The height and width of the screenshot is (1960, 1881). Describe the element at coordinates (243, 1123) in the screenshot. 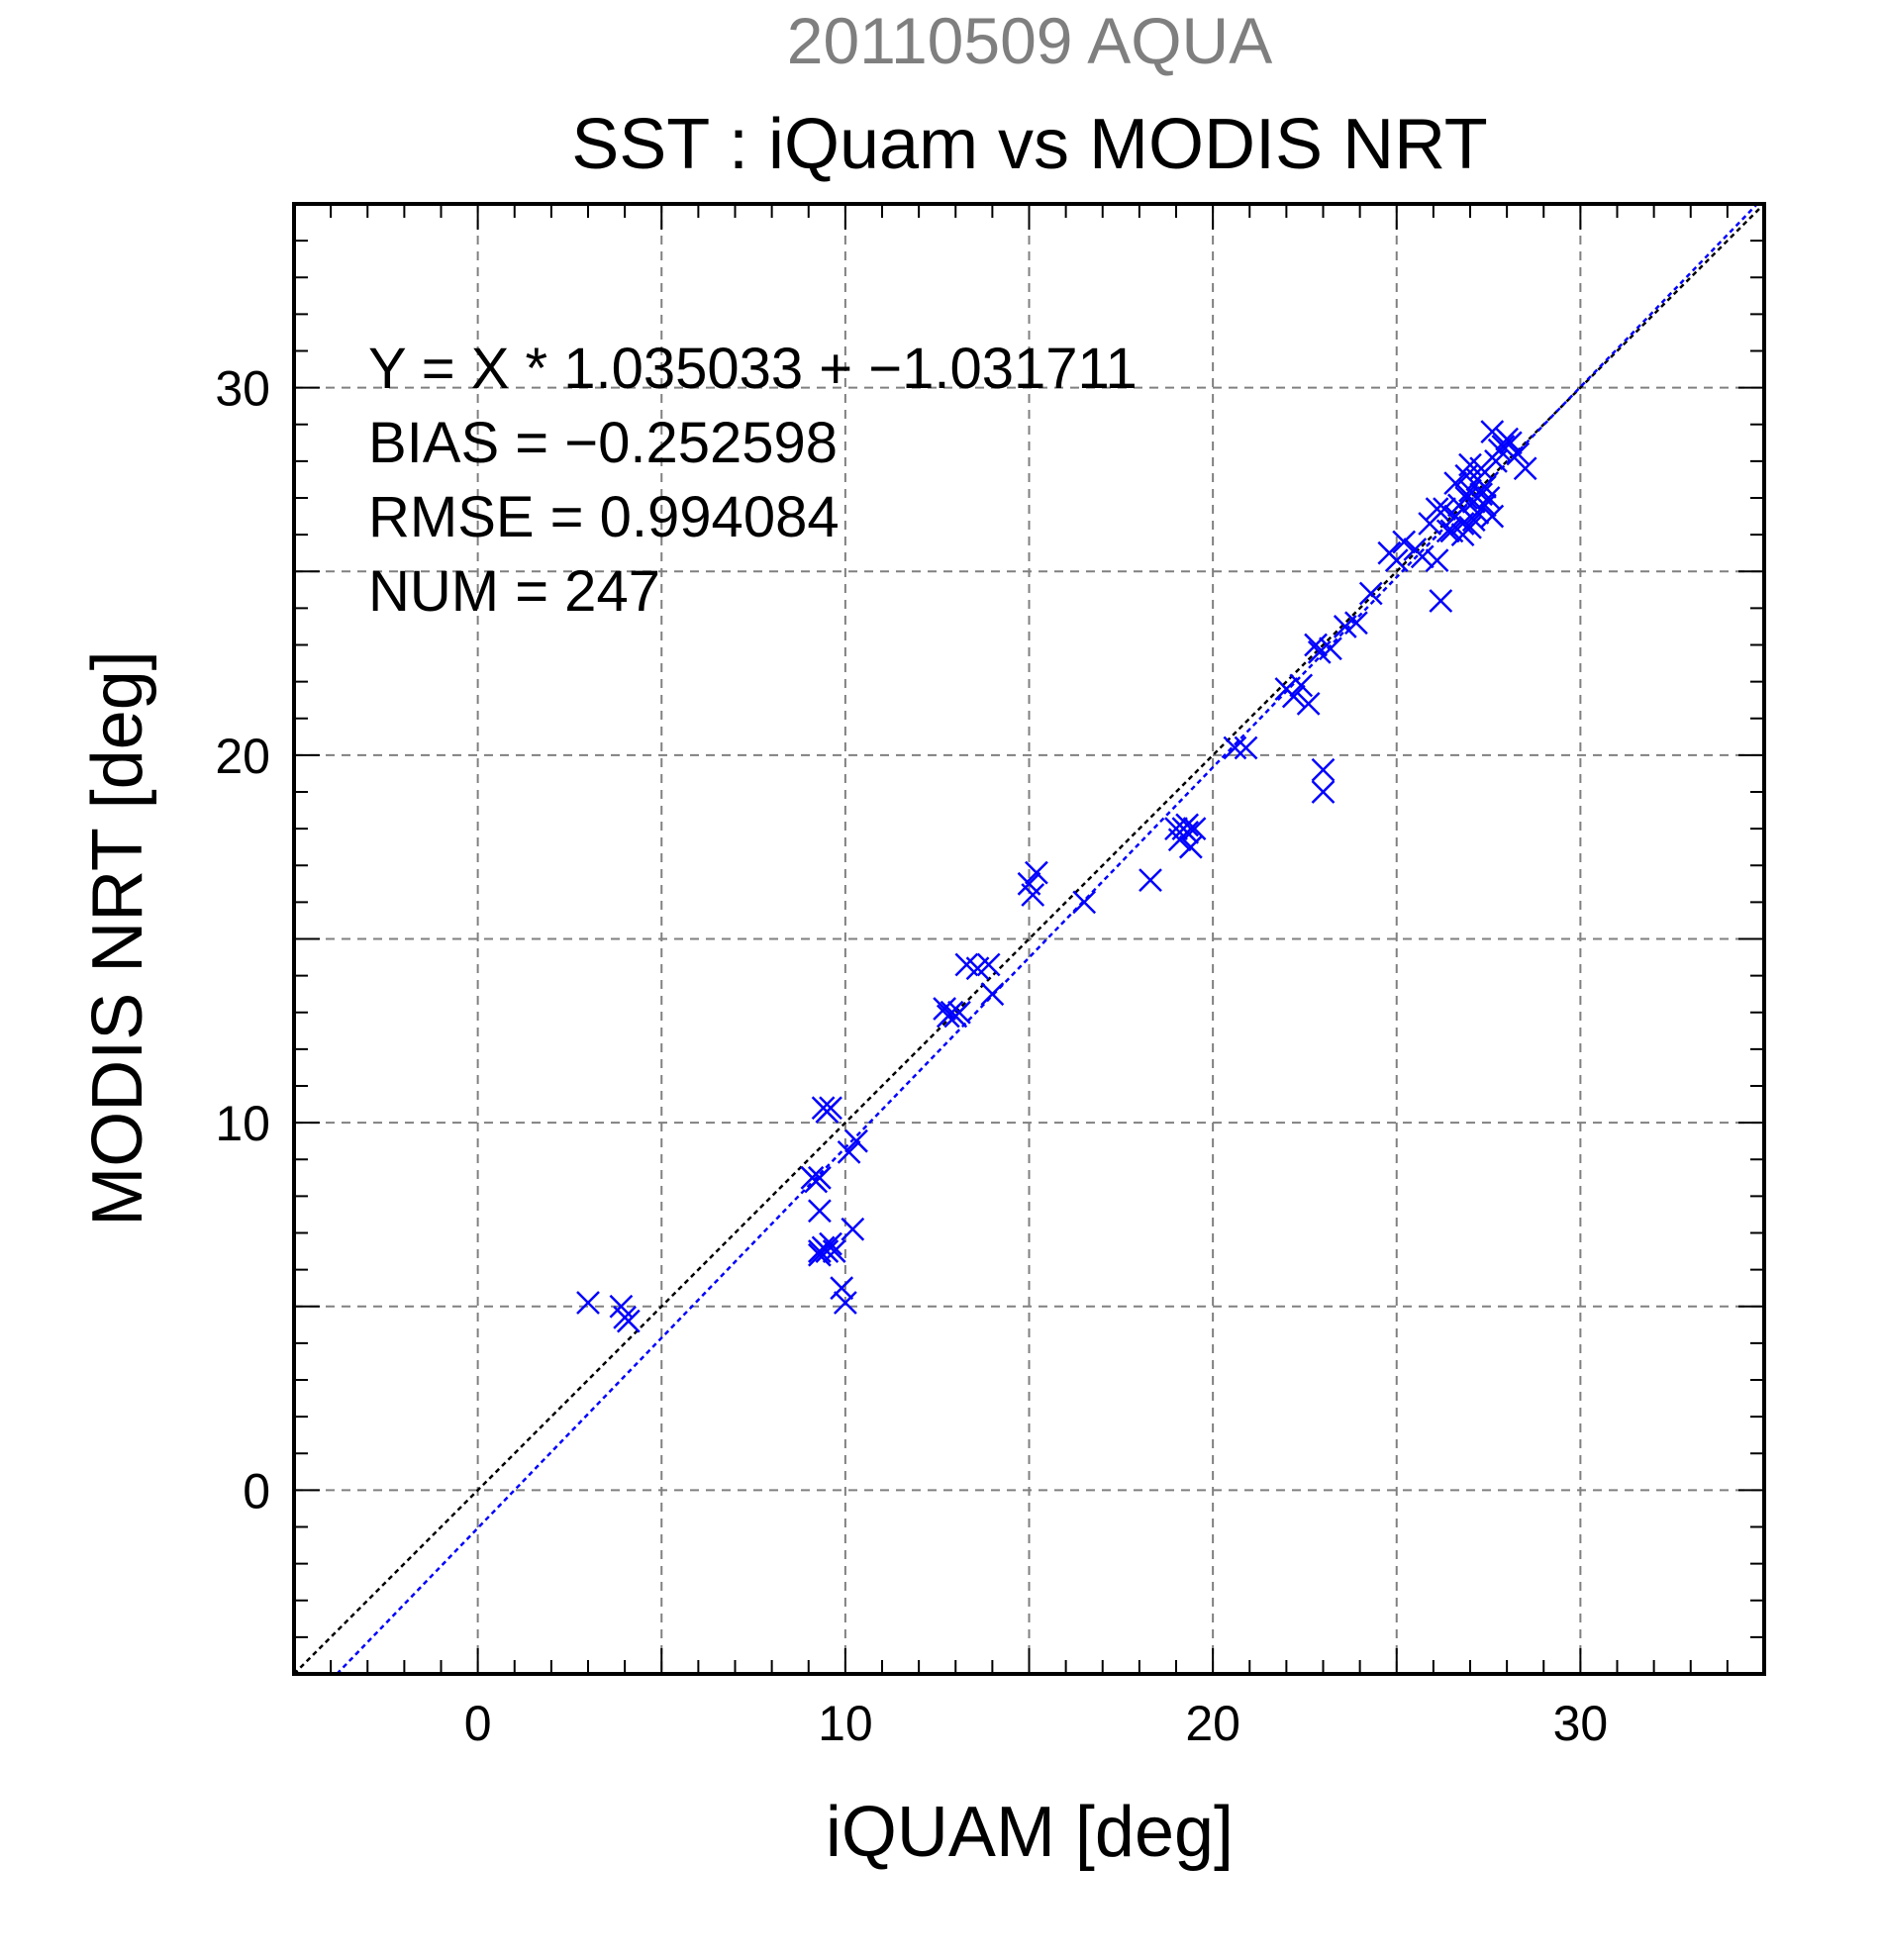

I see `y-tick-label: 10` at that location.